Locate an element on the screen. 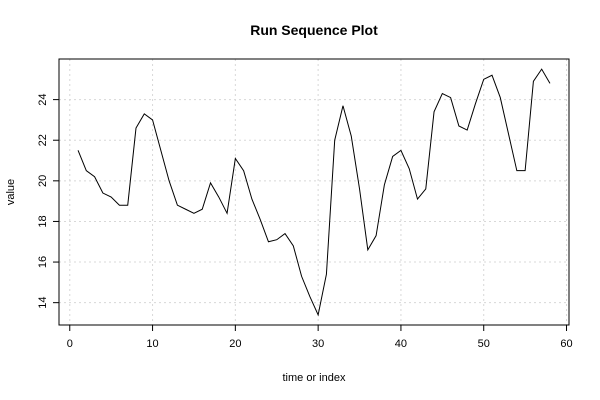  y-tick-label: 18 is located at coordinates (43, 221).